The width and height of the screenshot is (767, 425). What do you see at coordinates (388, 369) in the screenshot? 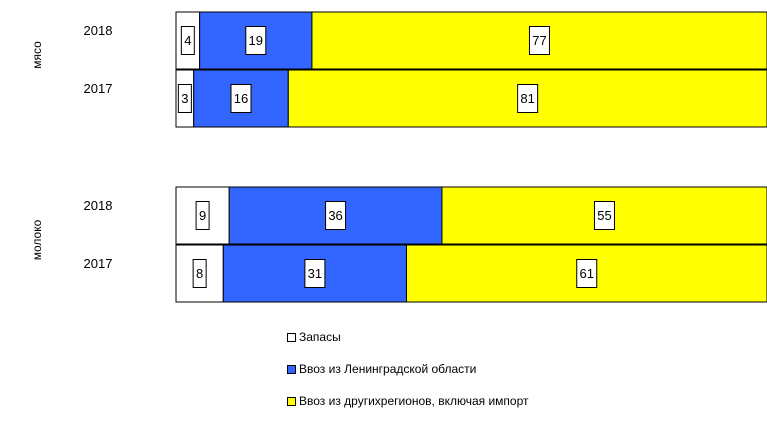
I see `legend-label-leningrad: Ввоз из Ленинградской области` at bounding box center [388, 369].